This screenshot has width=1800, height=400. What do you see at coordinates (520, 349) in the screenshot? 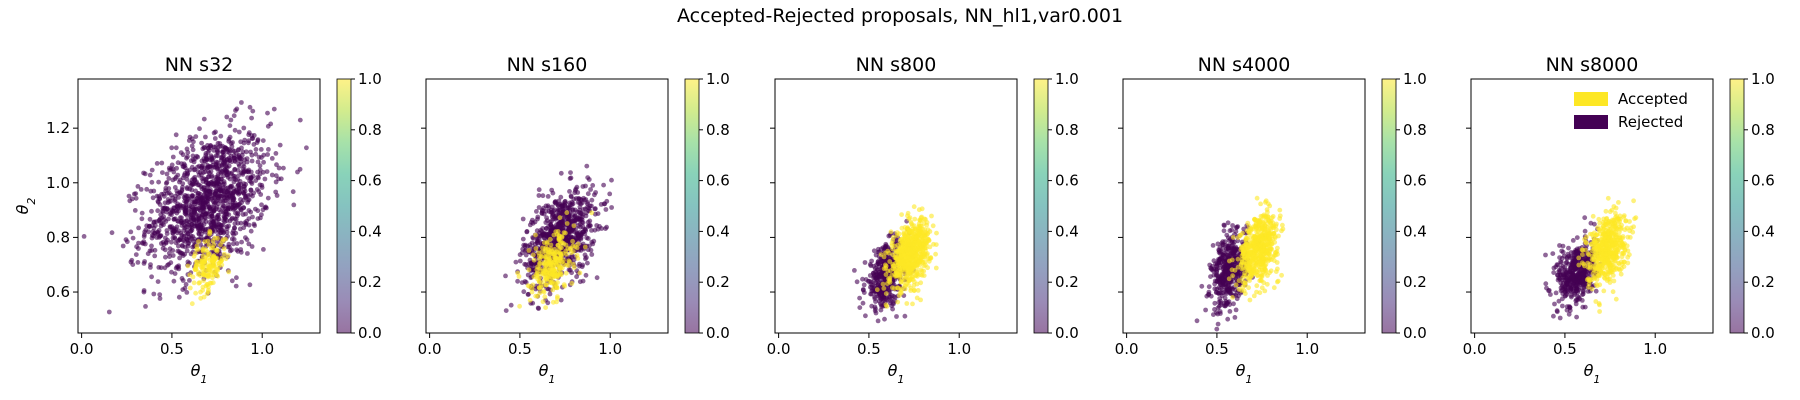
I see `x-tick-label: 0.5` at bounding box center [520, 349].